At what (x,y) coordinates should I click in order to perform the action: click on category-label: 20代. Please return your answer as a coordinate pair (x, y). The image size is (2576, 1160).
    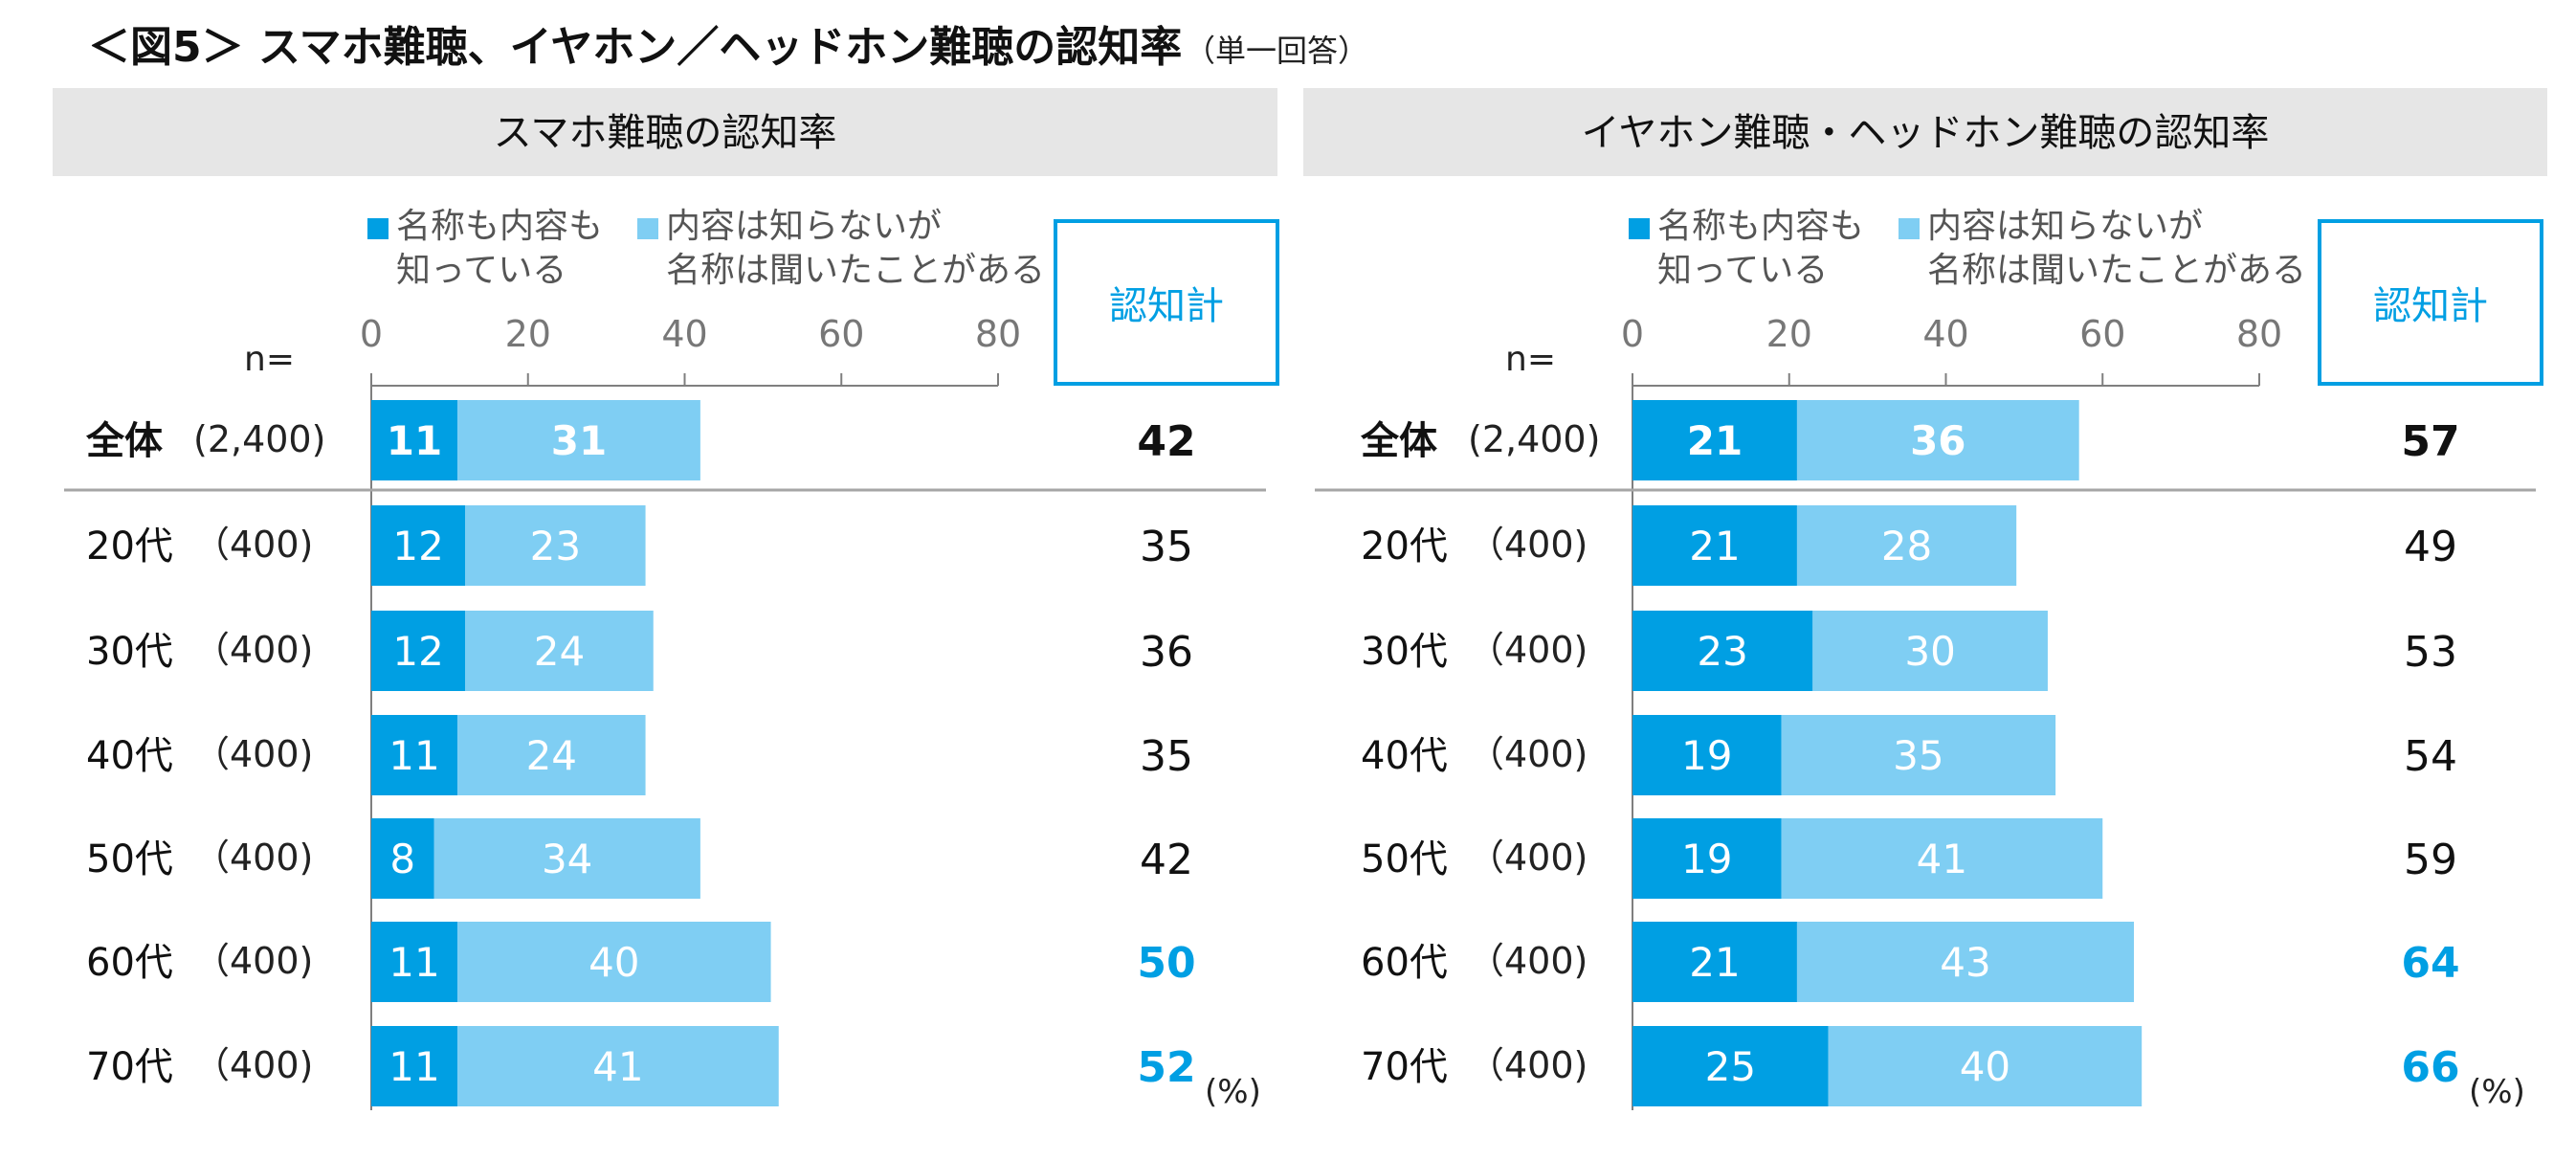
    Looking at the image, I should click on (1404, 546).